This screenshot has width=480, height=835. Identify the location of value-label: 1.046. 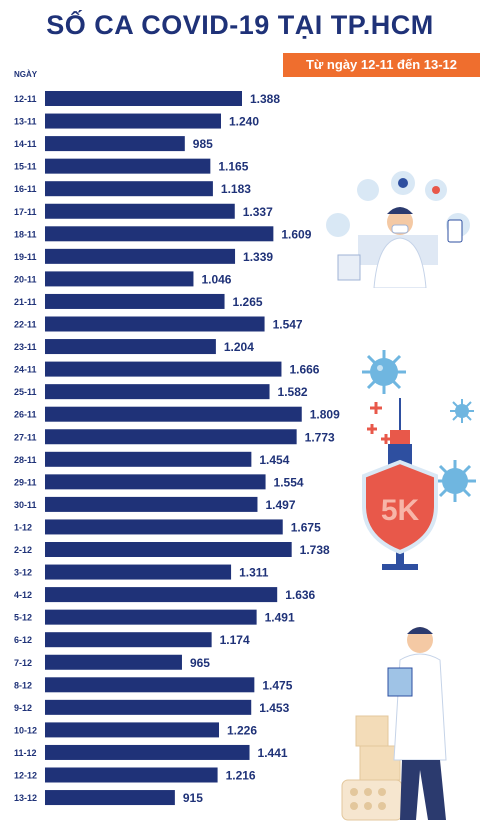
(216, 279).